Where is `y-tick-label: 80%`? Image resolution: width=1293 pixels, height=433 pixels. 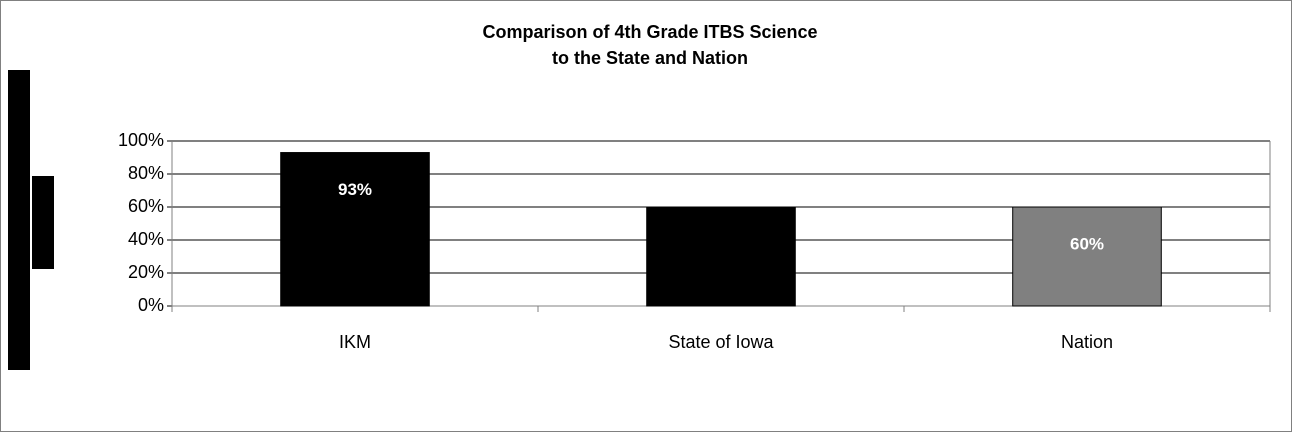 y-tick-label: 80% is located at coordinates (146, 173).